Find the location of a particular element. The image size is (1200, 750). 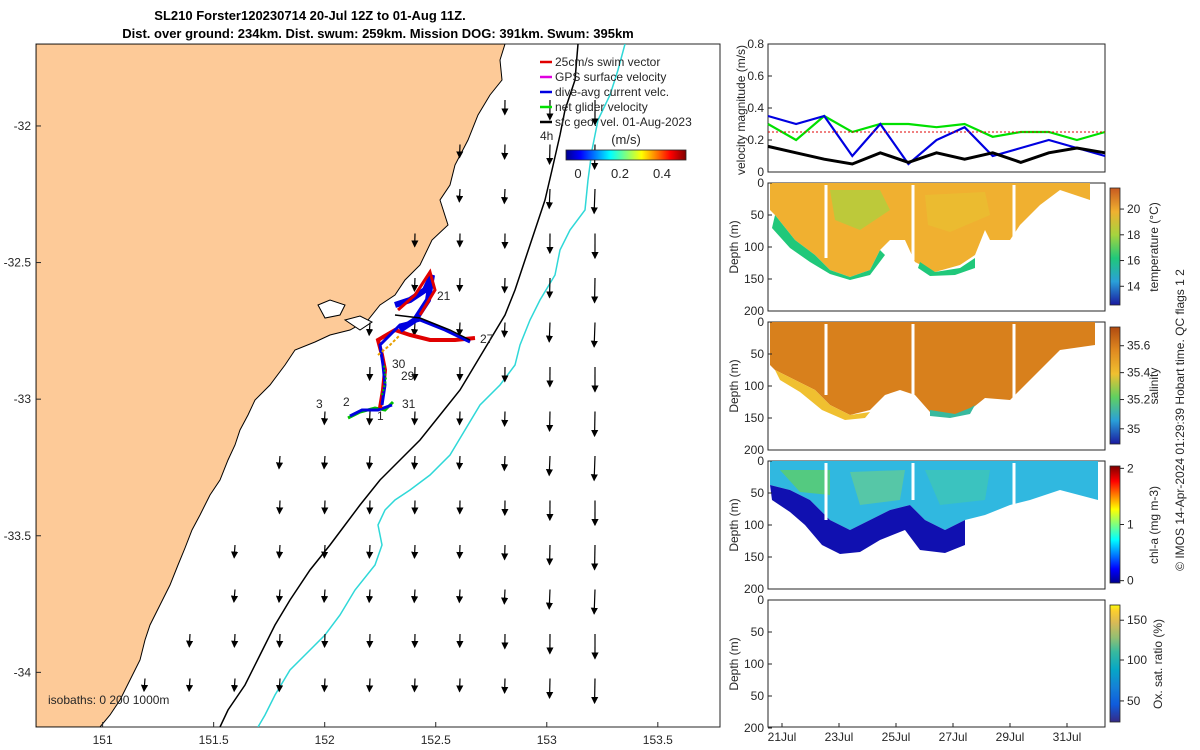

day-label: 27 is located at coordinates (487, 339).